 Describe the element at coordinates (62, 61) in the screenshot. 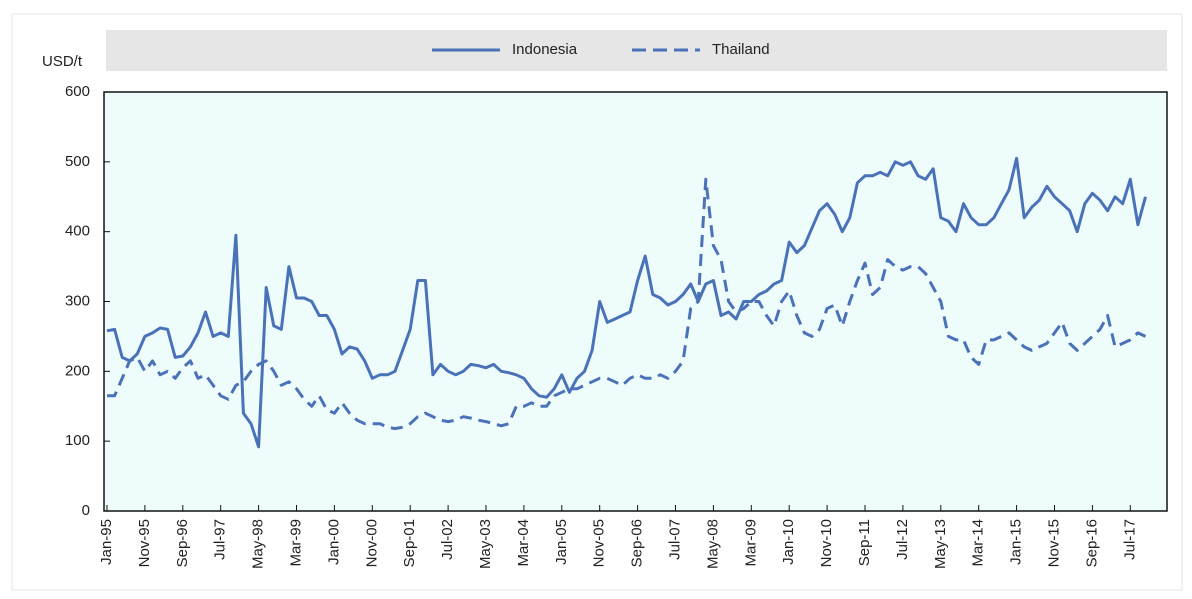

I see `y-axis-label: USD/t` at that location.